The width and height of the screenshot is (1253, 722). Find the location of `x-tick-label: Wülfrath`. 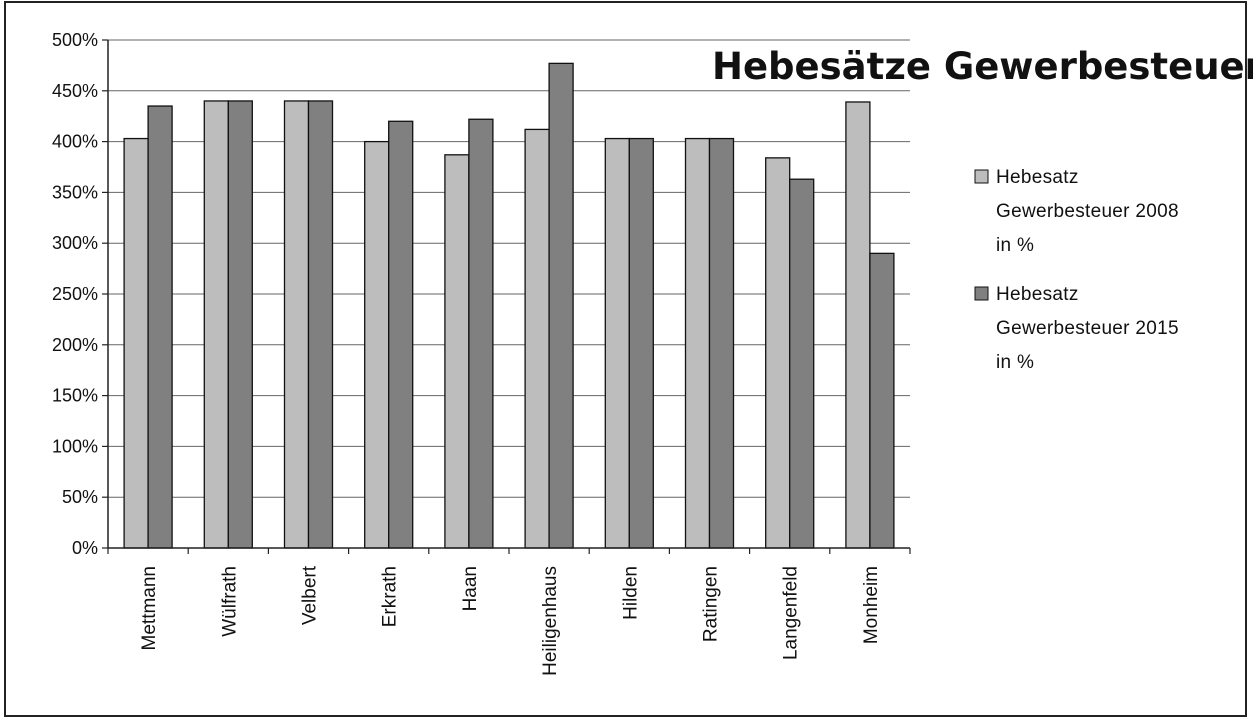

x-tick-label: Wülfrath is located at coordinates (229, 601).